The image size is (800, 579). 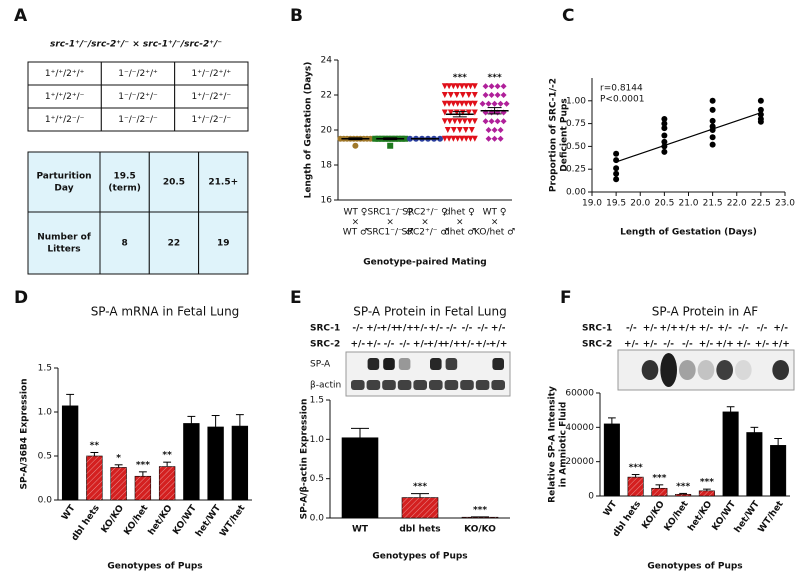 I want to click on blot-row-label: SRC-1, so click(x=325, y=329).